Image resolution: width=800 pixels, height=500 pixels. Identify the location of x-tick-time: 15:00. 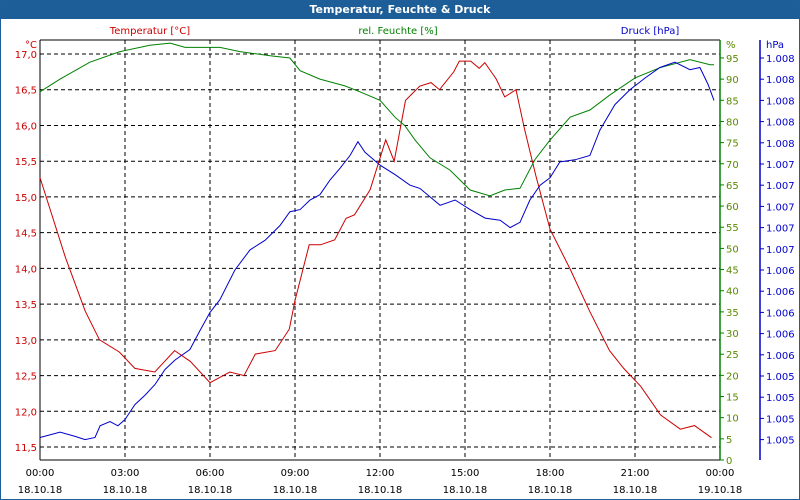
(465, 473).